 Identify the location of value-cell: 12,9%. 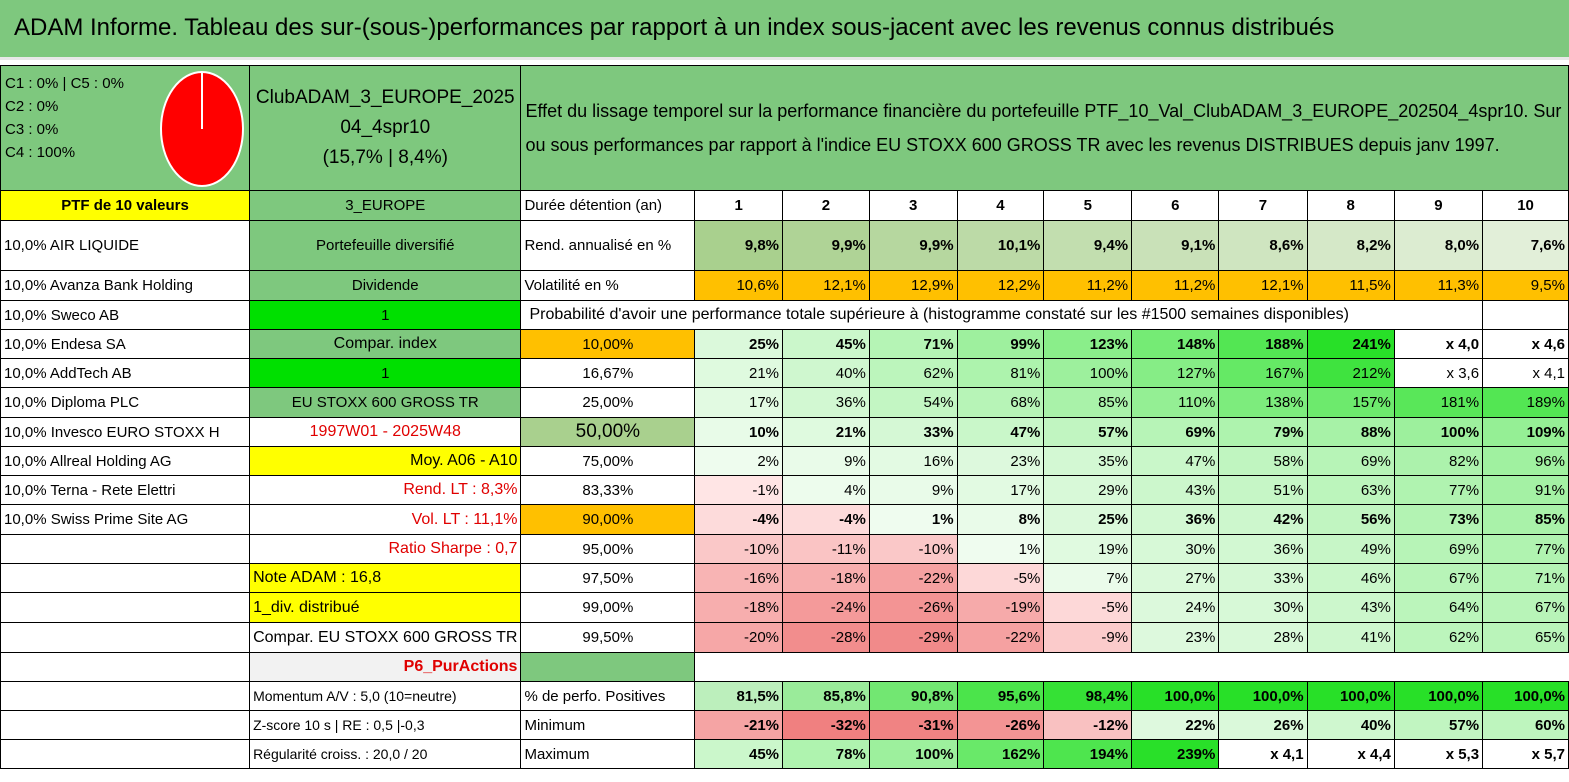
(913, 285).